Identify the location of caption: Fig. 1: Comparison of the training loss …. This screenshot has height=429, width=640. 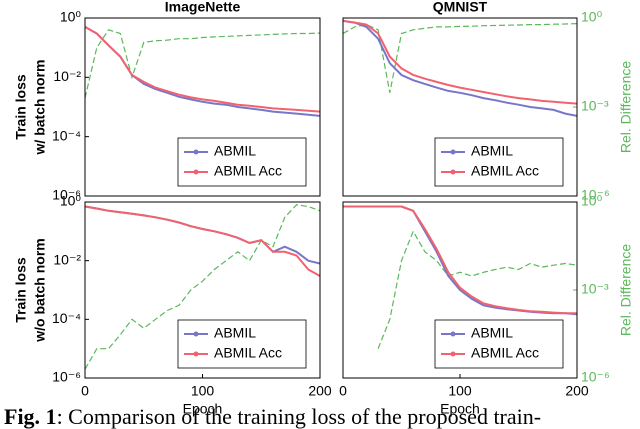
(272, 416).